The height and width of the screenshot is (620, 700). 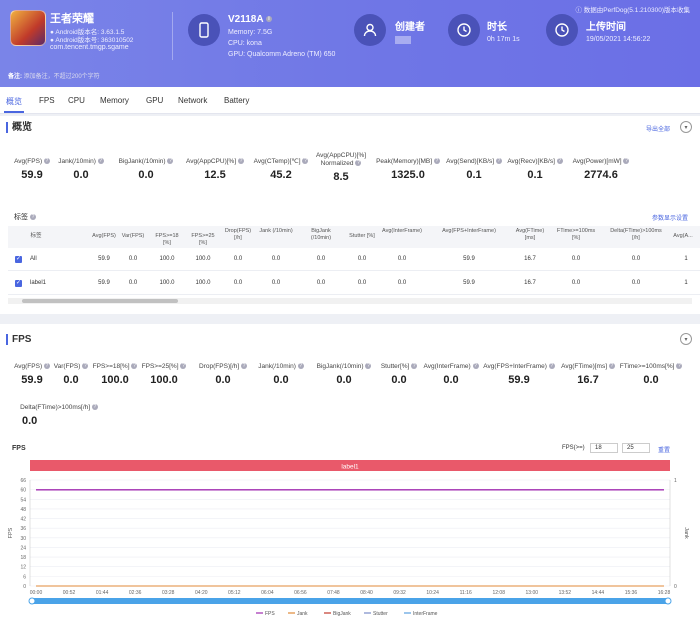 What do you see at coordinates (469, 231) in the screenshot?
I see `table-header-10: Avg(FPS+InterFrame)` at bounding box center [469, 231].